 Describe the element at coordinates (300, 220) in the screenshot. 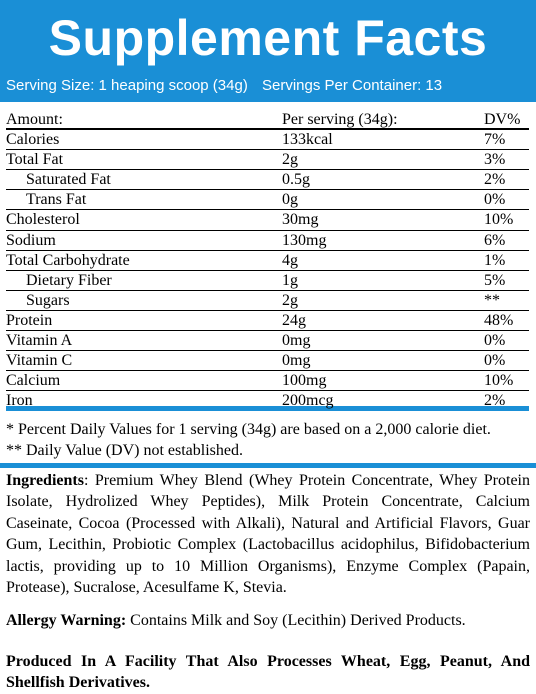

I see `nutrient-amount: 30mg` at that location.